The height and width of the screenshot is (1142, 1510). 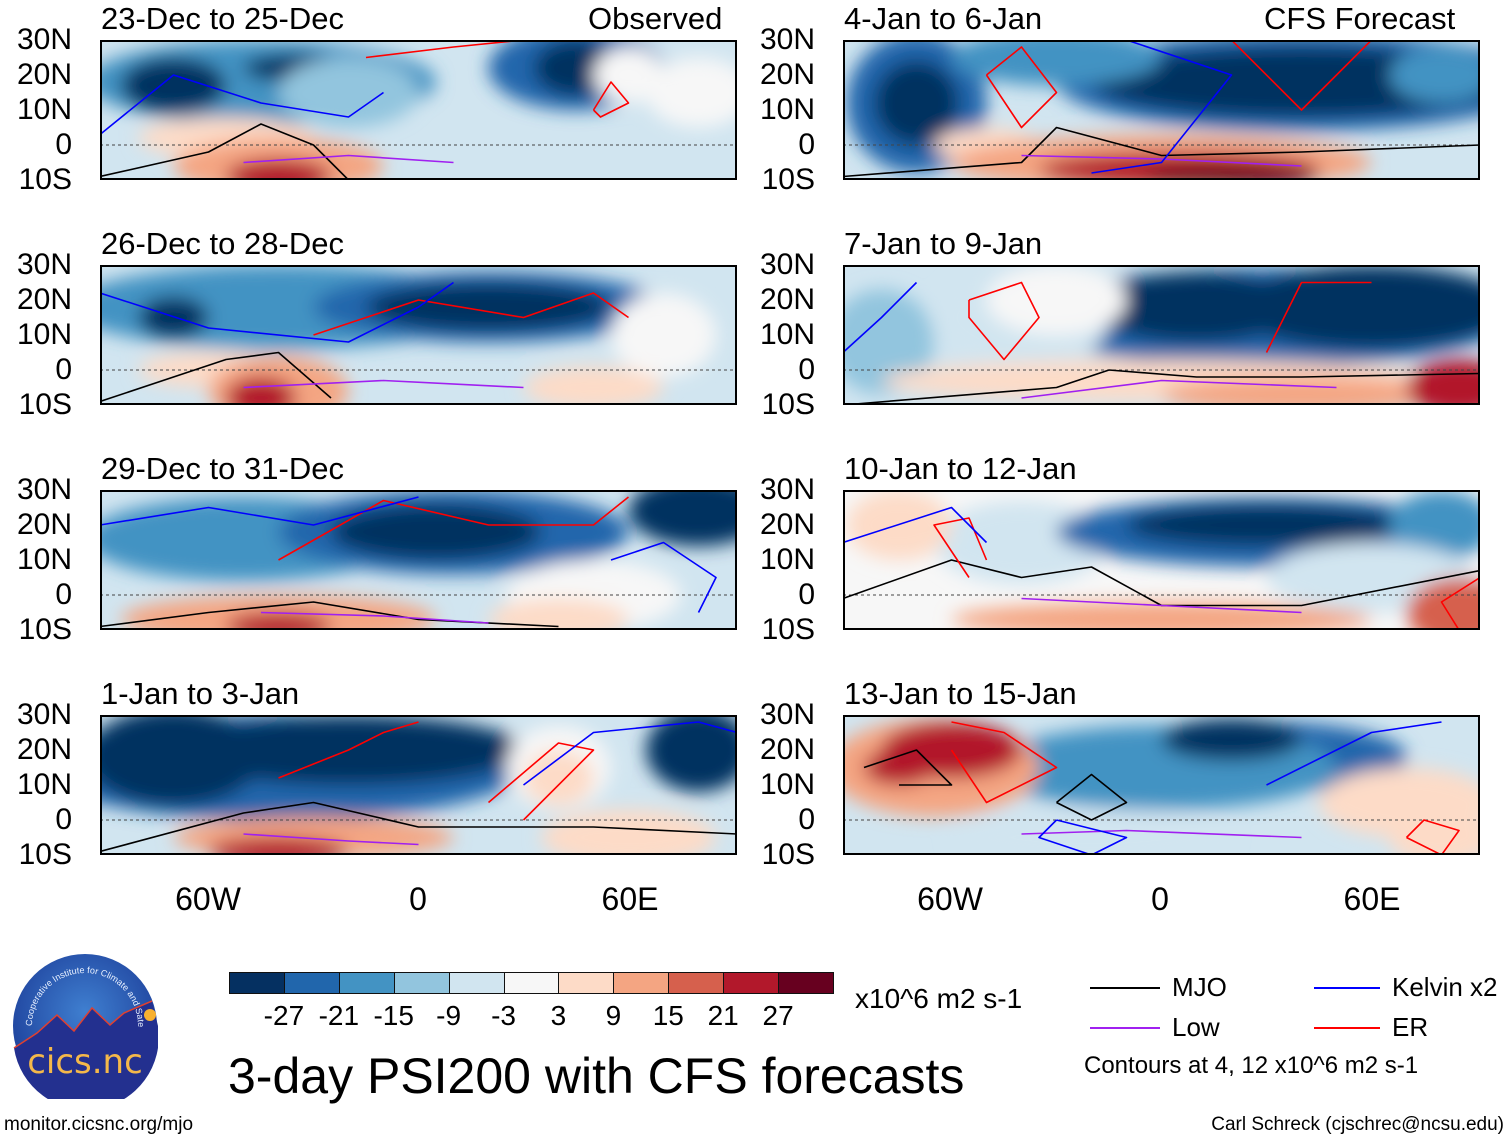 What do you see at coordinates (960, 693) in the screenshot?
I see `panel-title: 13-Jan to 15-Jan` at bounding box center [960, 693].